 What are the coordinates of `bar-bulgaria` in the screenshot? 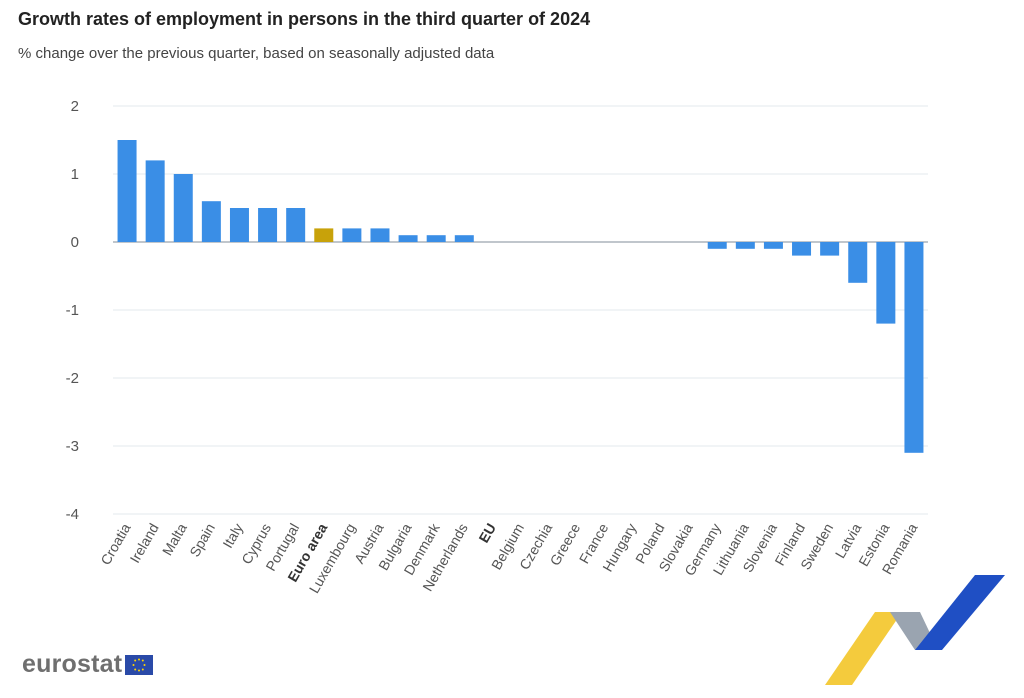 It's located at (408, 238).